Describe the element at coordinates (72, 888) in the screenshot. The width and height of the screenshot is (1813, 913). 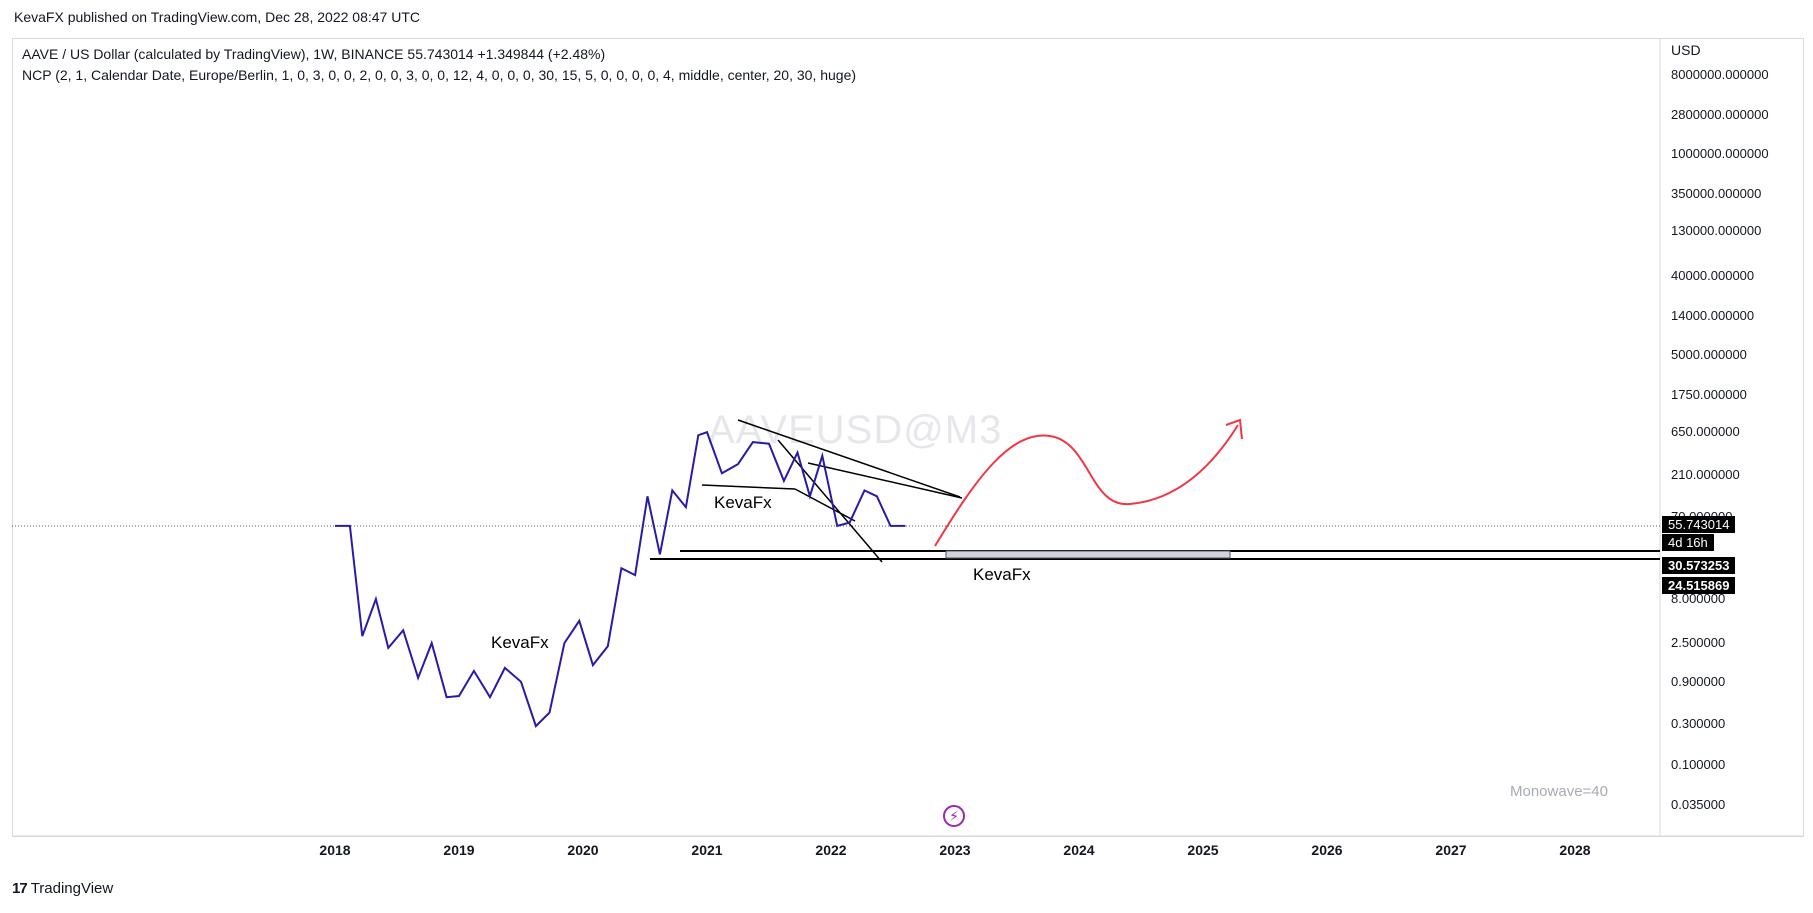
I see `footer-brand-text: TradingView` at that location.